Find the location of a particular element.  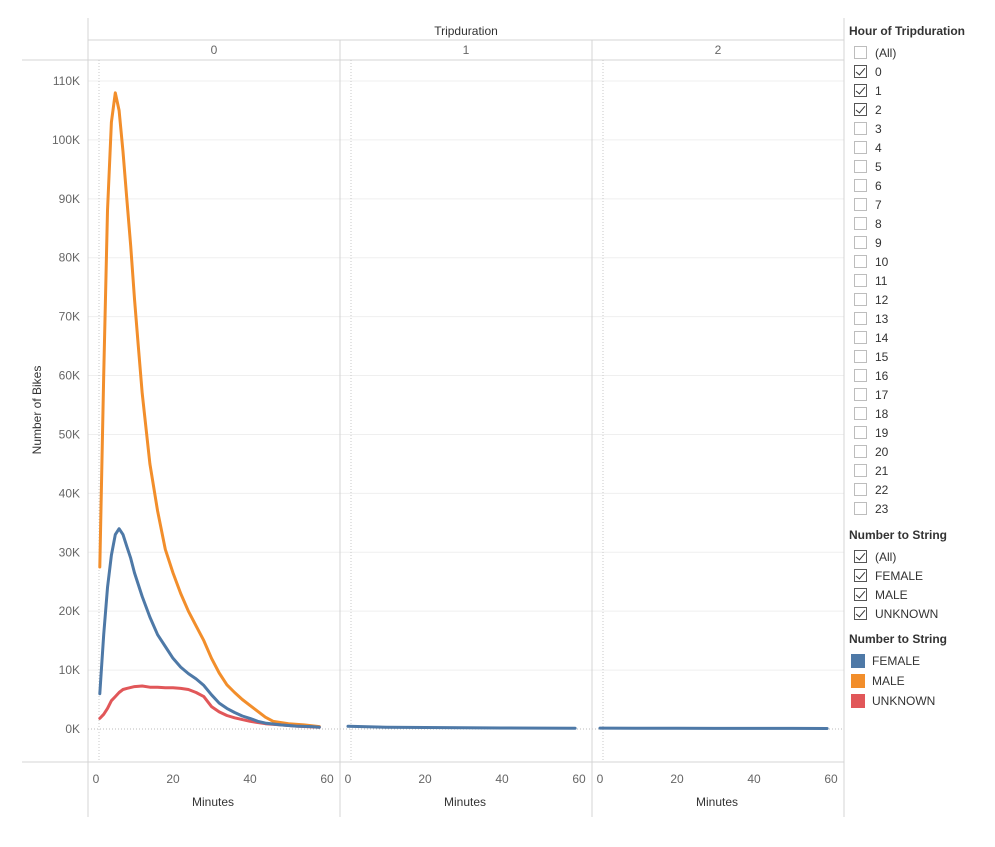

hour-filter-item: 6 is located at coordinates (922, 185).